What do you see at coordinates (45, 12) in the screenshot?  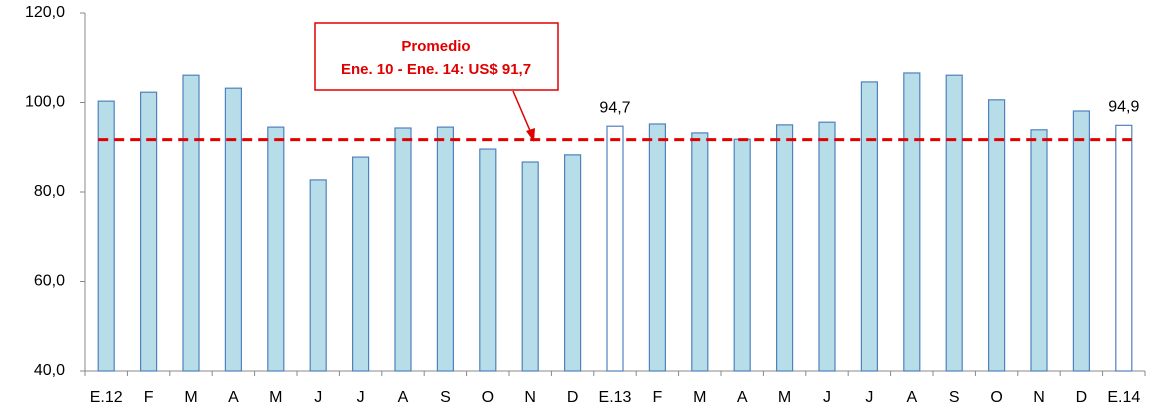 I see `y-tick-label: 120,0` at bounding box center [45, 12].